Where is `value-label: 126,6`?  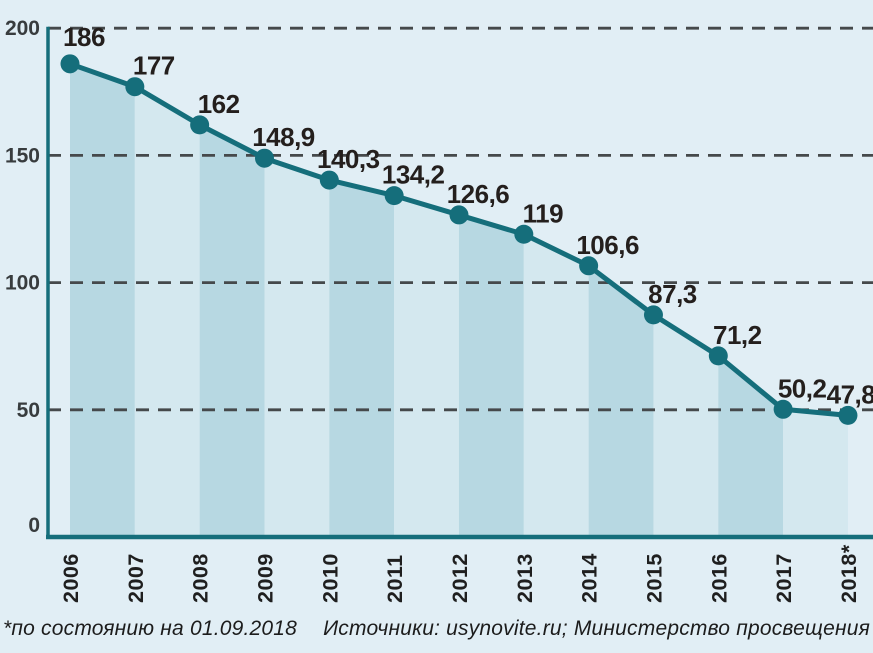 value-label: 126,6 is located at coordinates (478, 194).